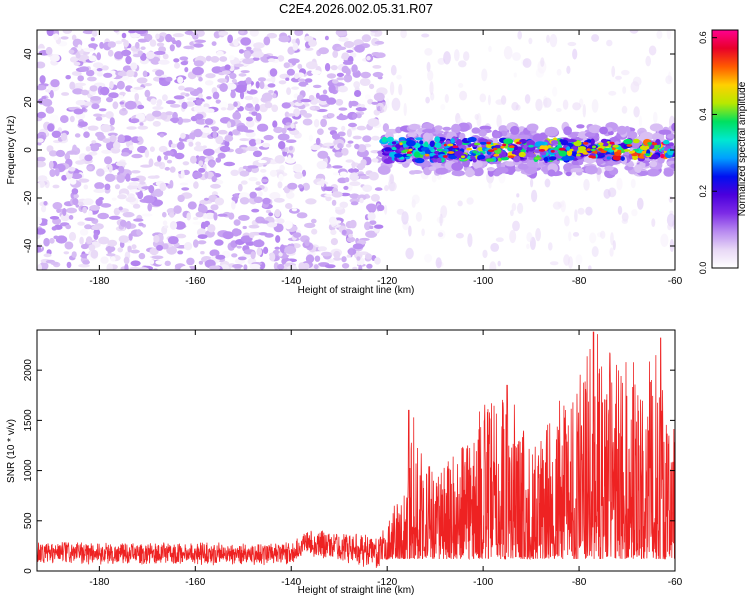 This screenshot has width=750, height=600. I want to click on y-tick-label: -40, so click(28, 245).